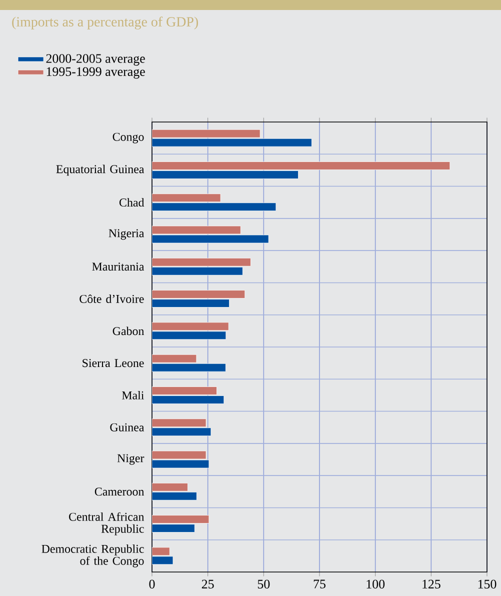  I want to click on x-tick-label: 50, so click(264, 584).